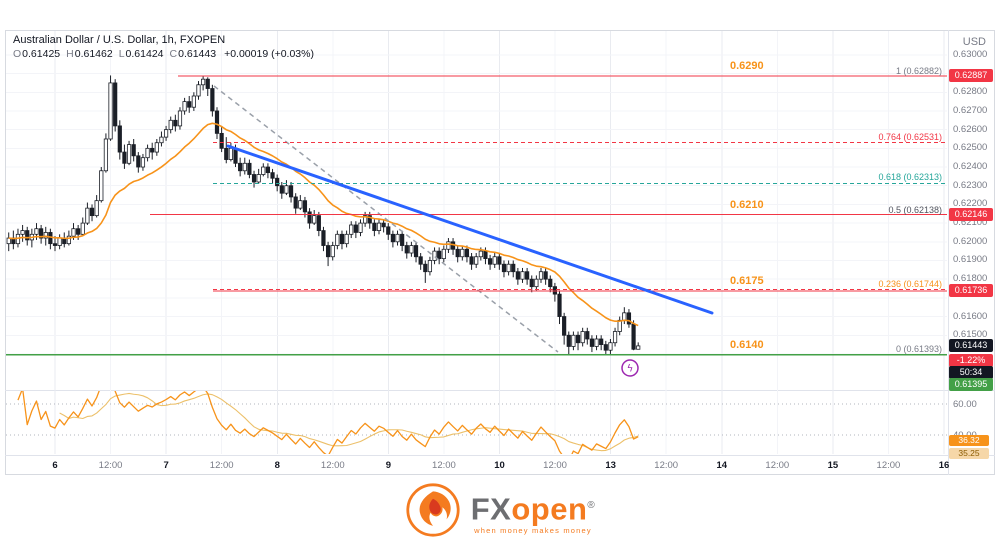  I want to click on brand-fx-text: FX, so click(491, 509).